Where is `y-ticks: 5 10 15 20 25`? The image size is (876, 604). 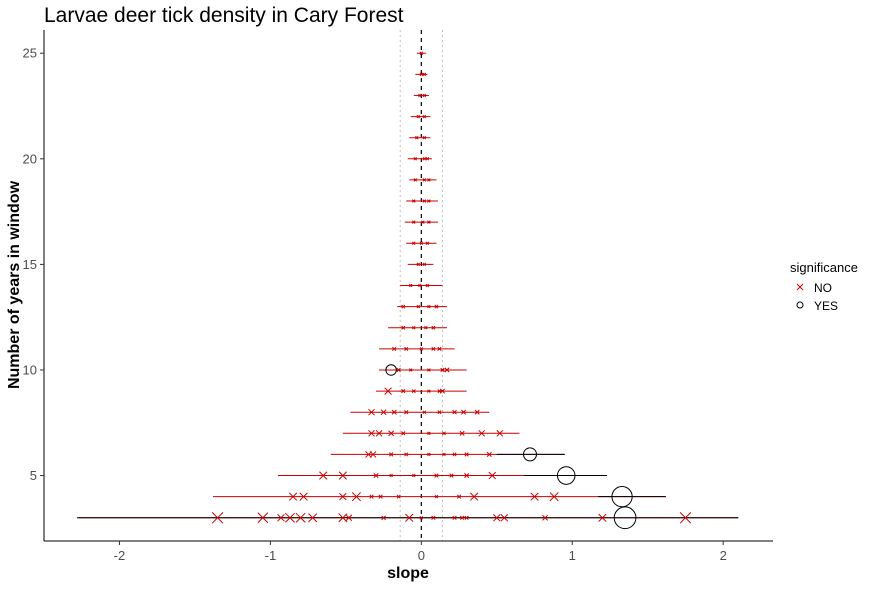 y-ticks: 5 10 15 20 25 is located at coordinates (33, 264).